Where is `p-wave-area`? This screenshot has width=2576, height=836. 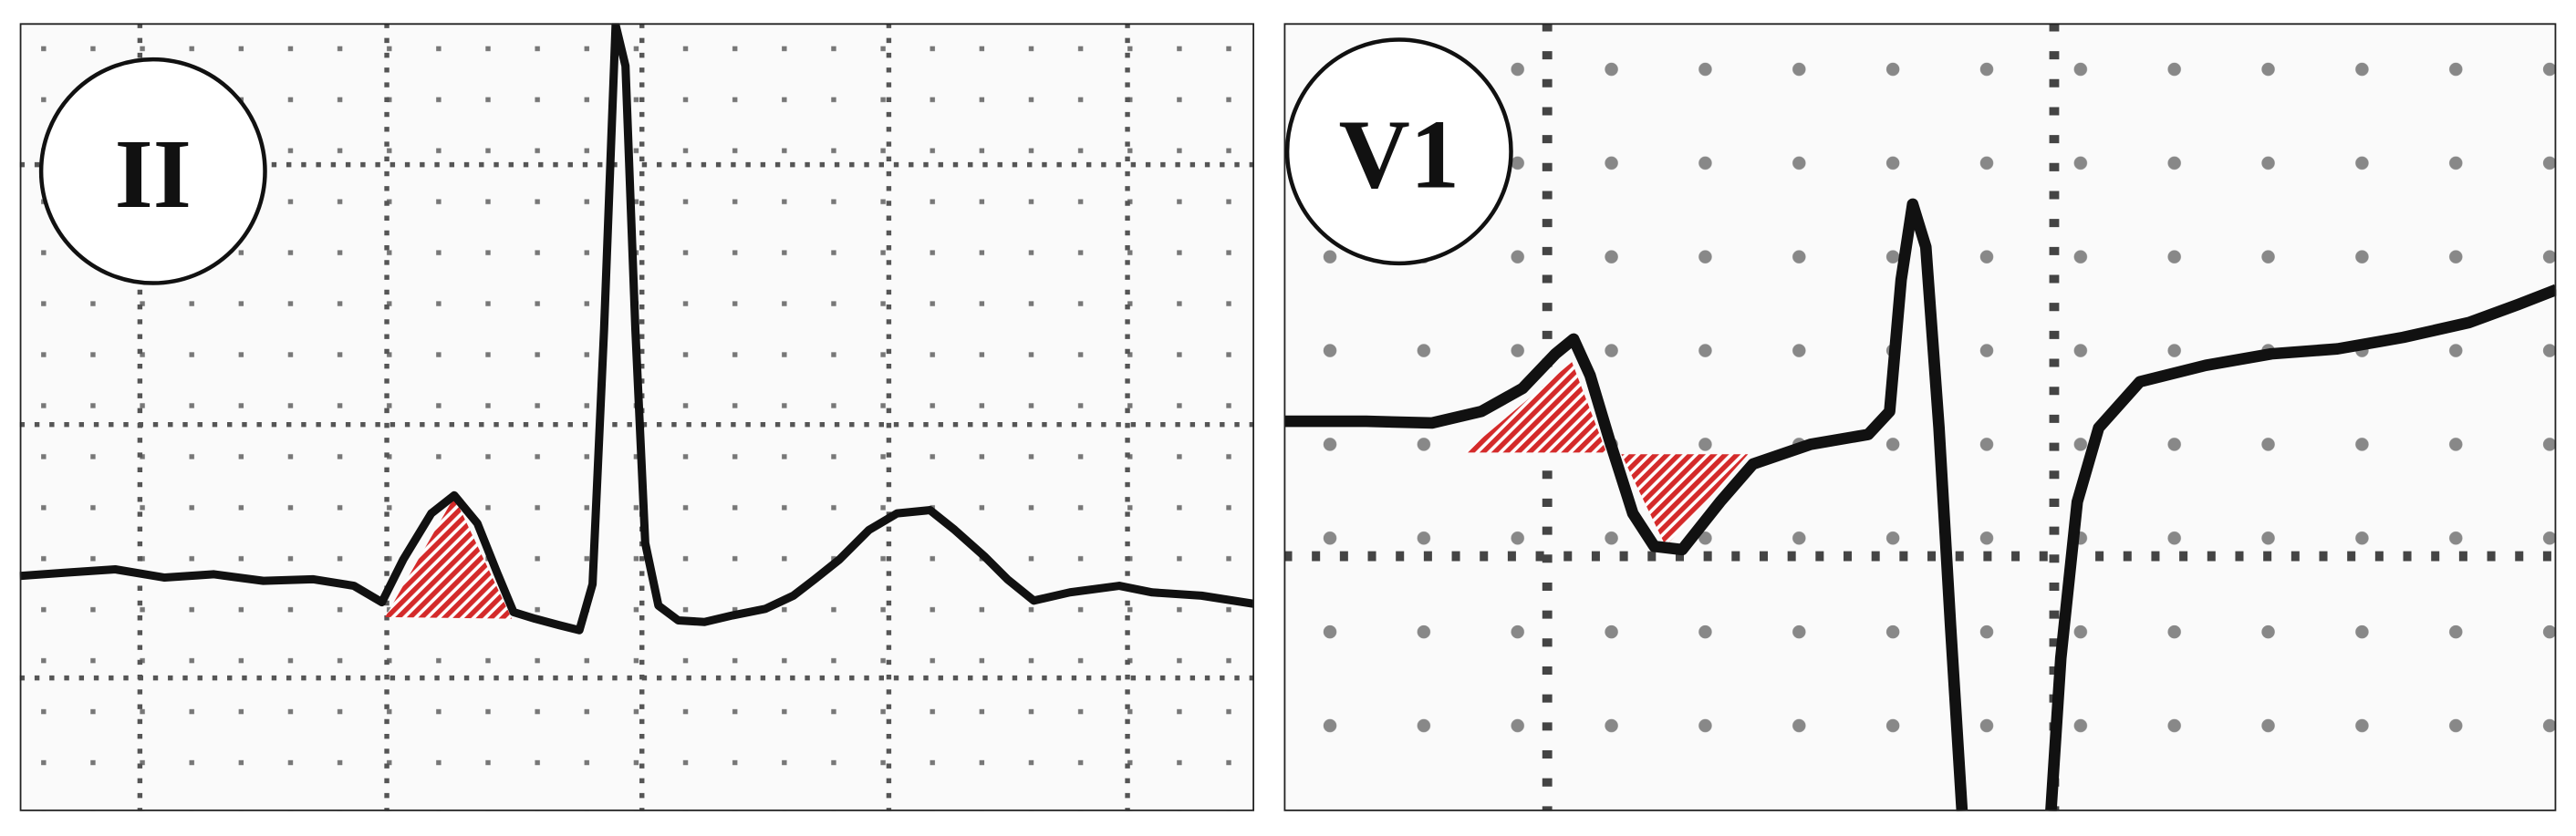 p-wave-area is located at coordinates (449, 558).